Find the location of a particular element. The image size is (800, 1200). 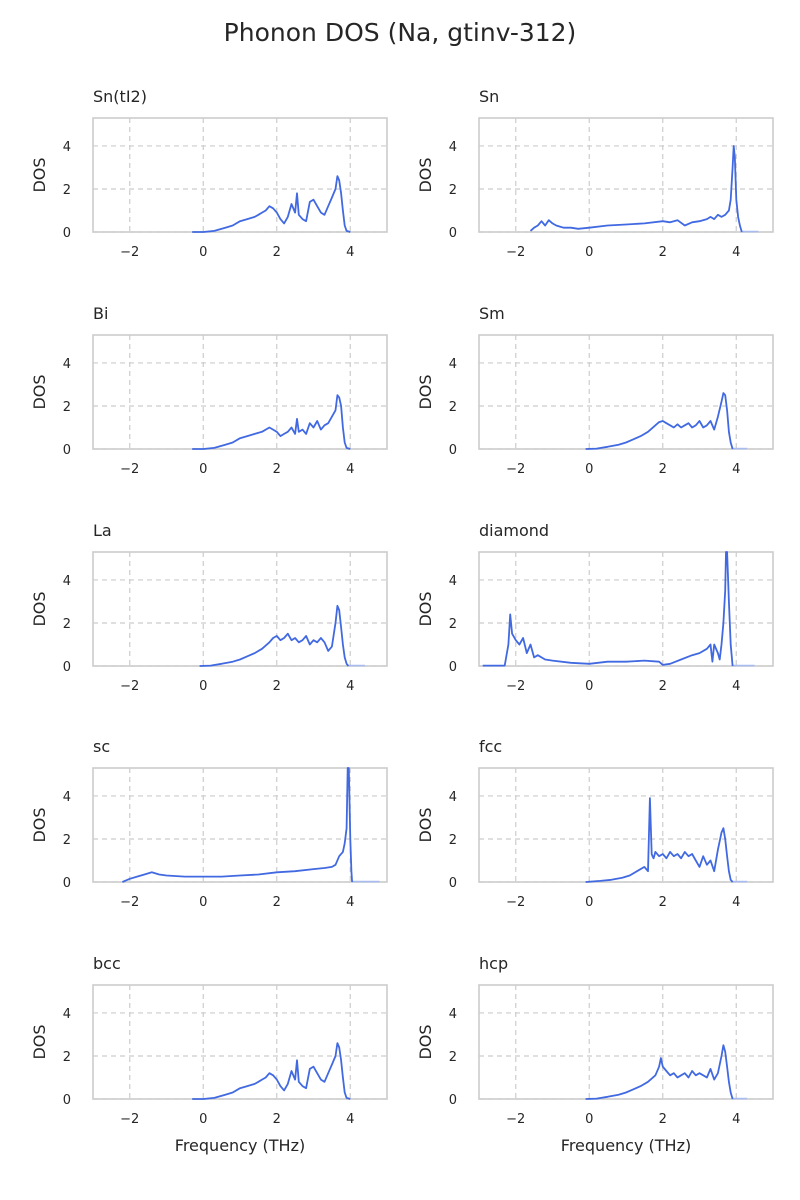

panel-title: sc is located at coordinates (101, 746).